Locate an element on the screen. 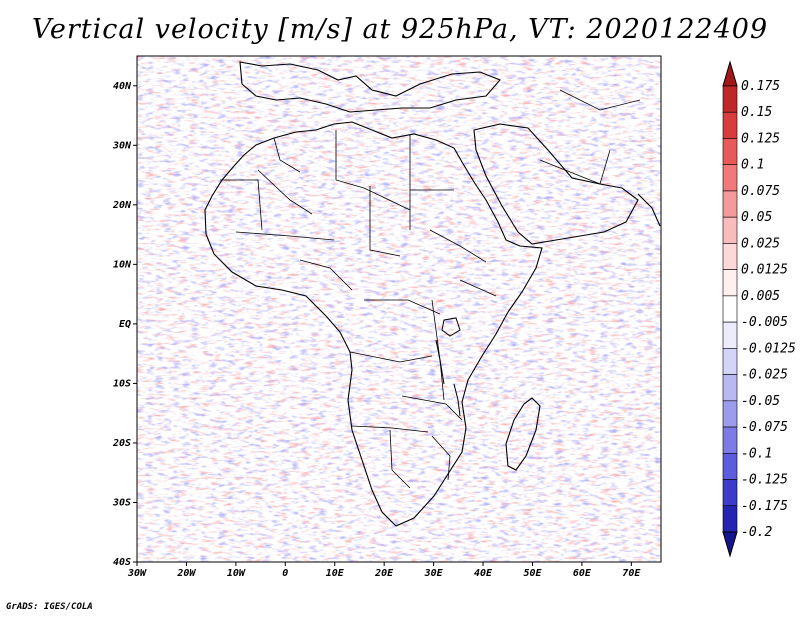 This screenshot has width=800, height=618. colorbar-label: 0.15 is located at coordinates (756, 112).